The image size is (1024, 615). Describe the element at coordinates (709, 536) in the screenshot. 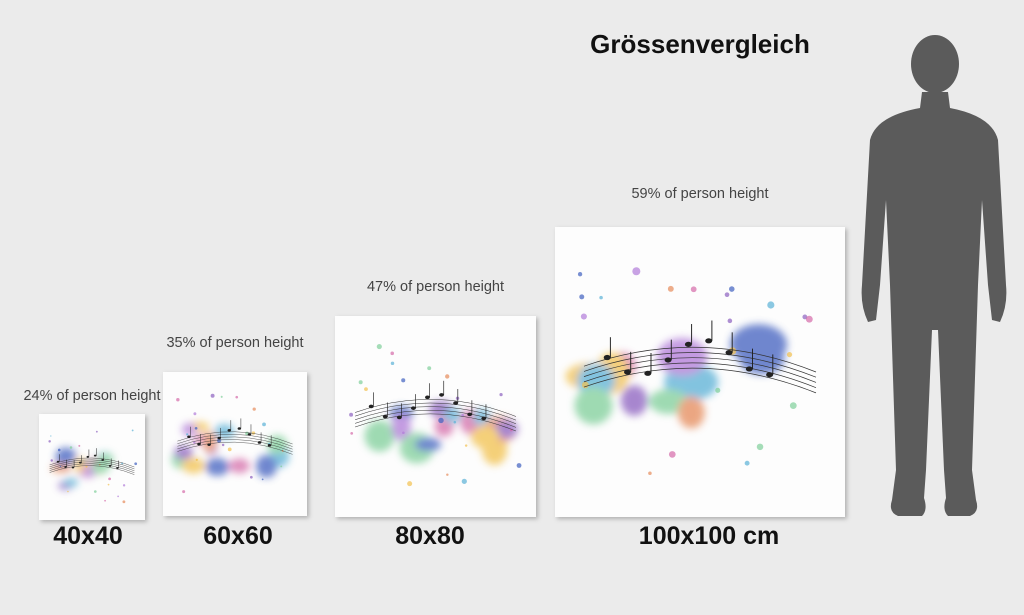

I see `size-label: 100x100 cm` at that location.